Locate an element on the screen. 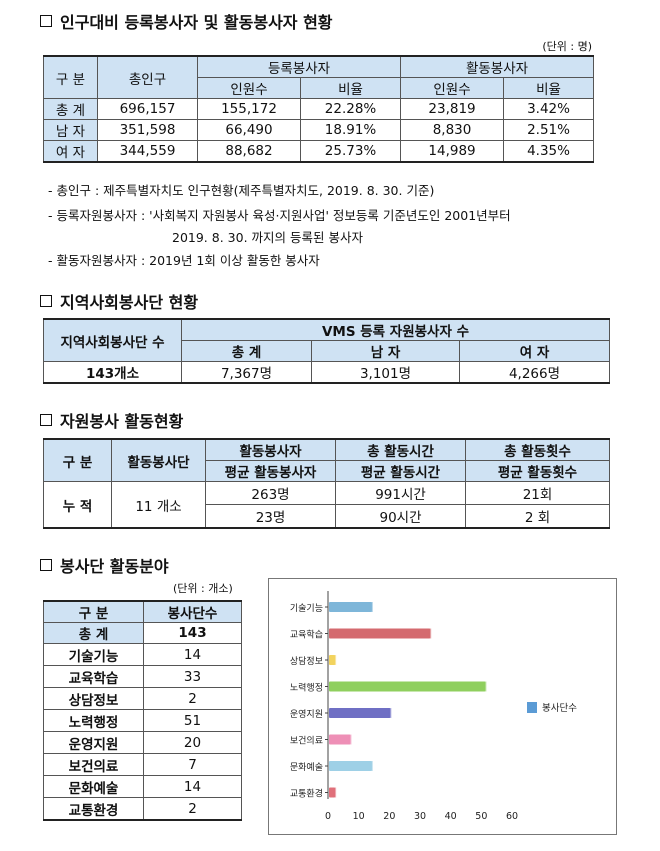  header-groups: 활동봉사단 is located at coordinates (158, 460).